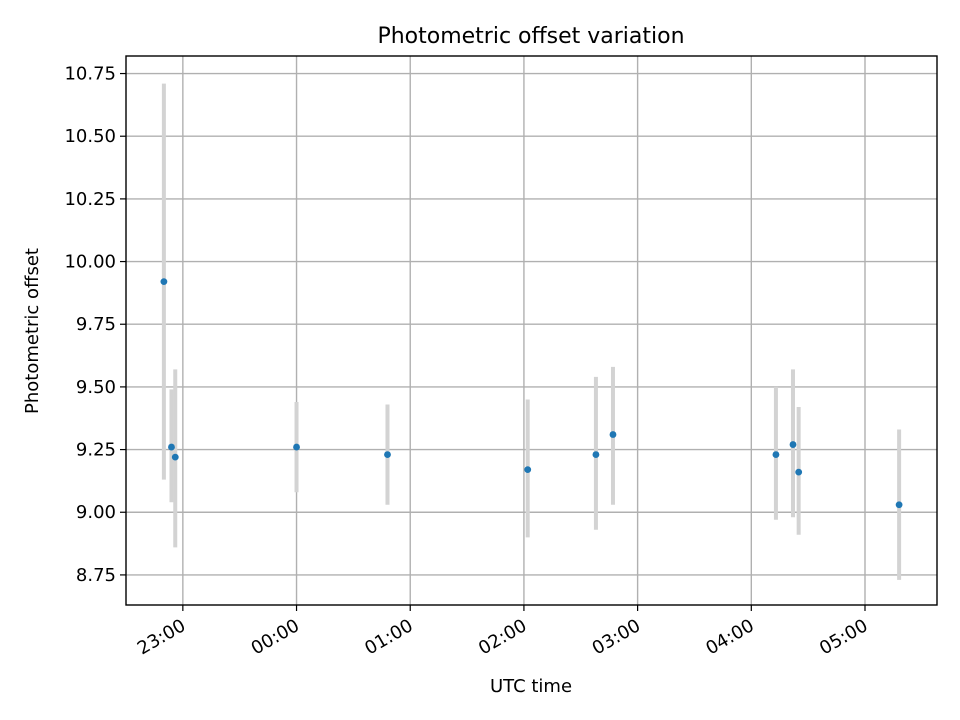 The image size is (960, 720). I want to click on chart-title: Photometric offset variation, so click(530, 36).